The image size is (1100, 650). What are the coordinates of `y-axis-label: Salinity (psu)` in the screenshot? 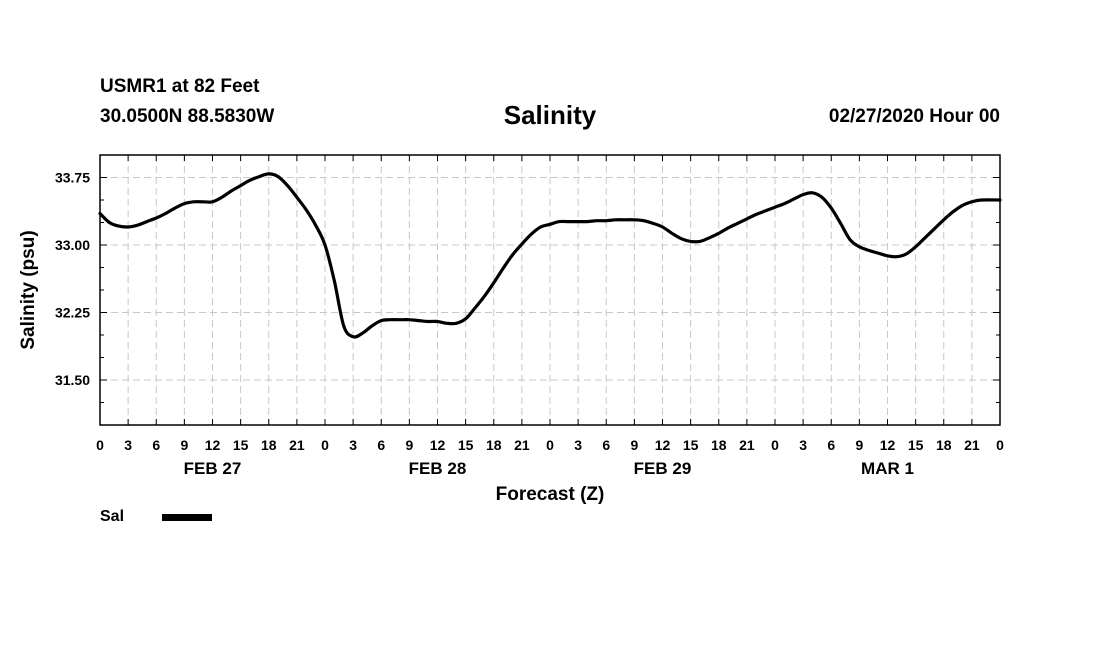 It's located at (28, 289).